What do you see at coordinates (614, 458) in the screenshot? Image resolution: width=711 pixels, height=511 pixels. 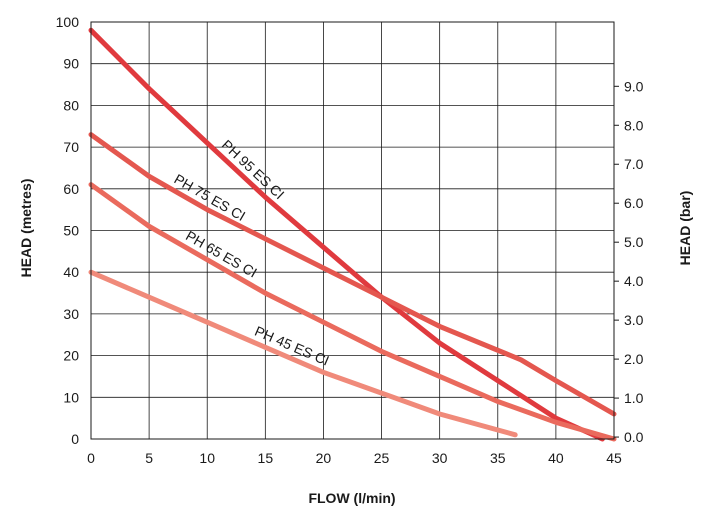 I see `x-tick-label: 45` at bounding box center [614, 458].